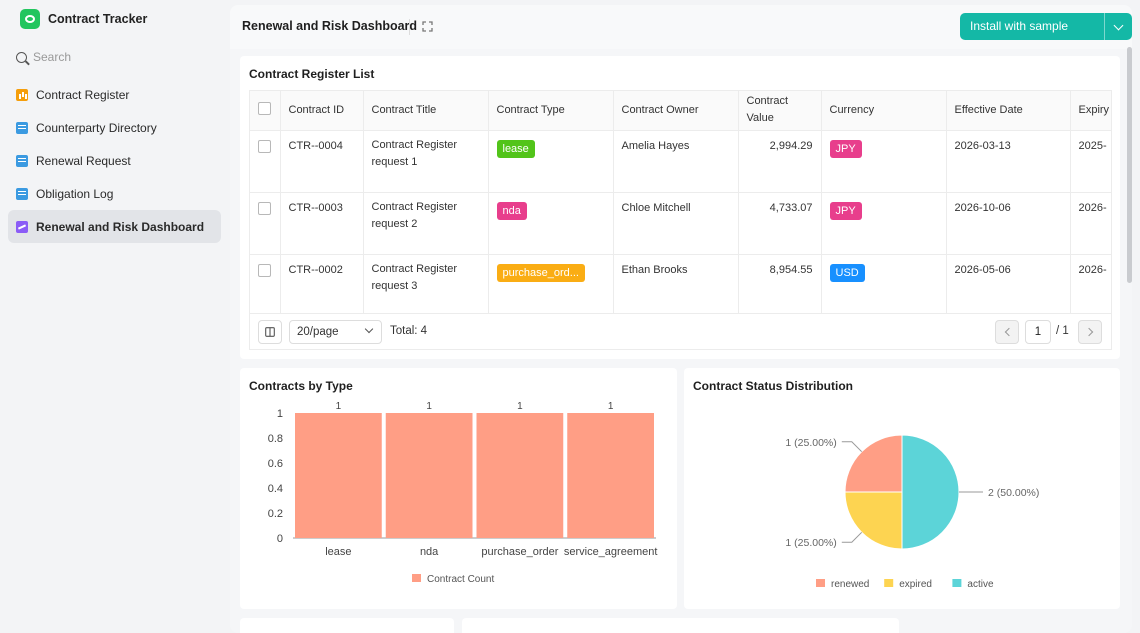 The height and width of the screenshot is (633, 1140). What do you see at coordinates (980, 584) in the screenshot?
I see `legend-label: active` at bounding box center [980, 584].